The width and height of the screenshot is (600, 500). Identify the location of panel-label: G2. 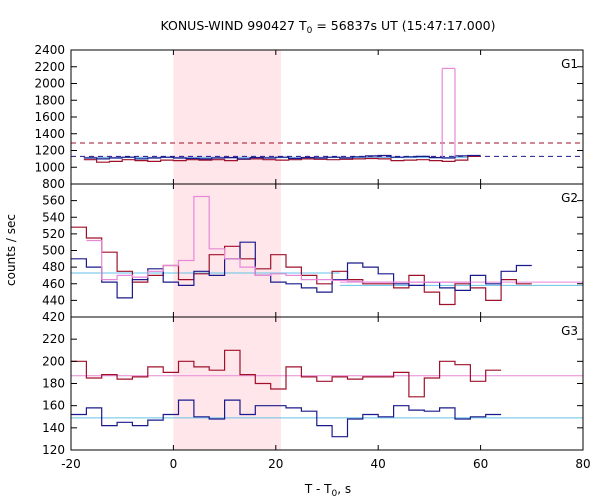
(569, 198).